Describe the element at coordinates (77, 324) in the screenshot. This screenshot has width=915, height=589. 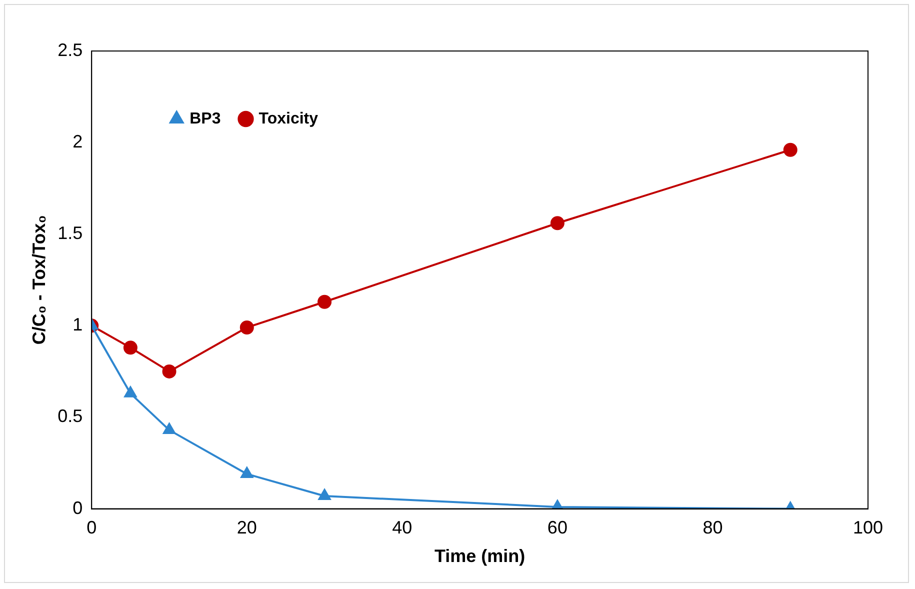
I see `y-tick-label: 1` at that location.